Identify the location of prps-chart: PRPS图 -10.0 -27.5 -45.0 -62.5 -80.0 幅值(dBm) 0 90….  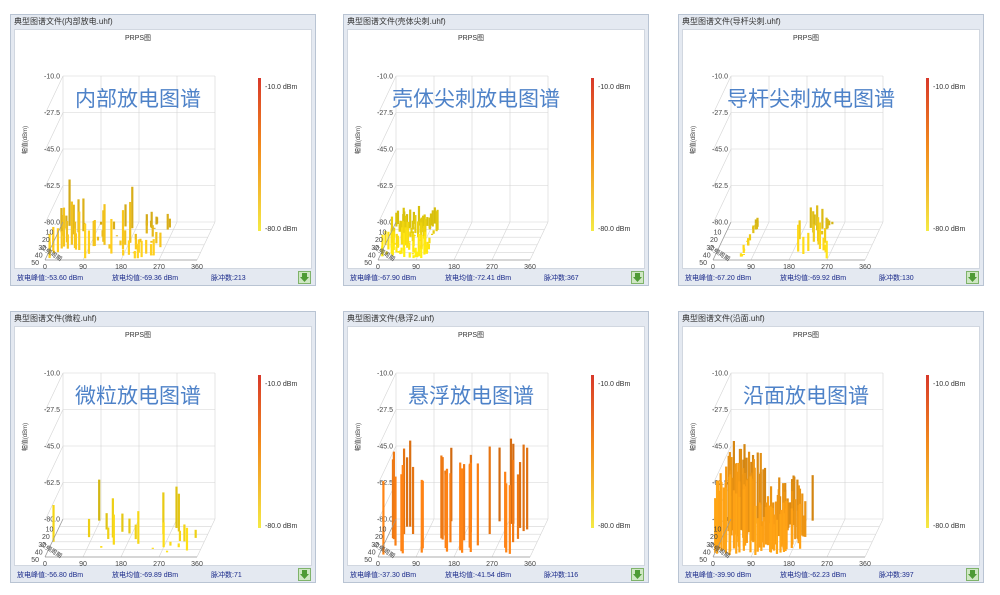
(827, 152).